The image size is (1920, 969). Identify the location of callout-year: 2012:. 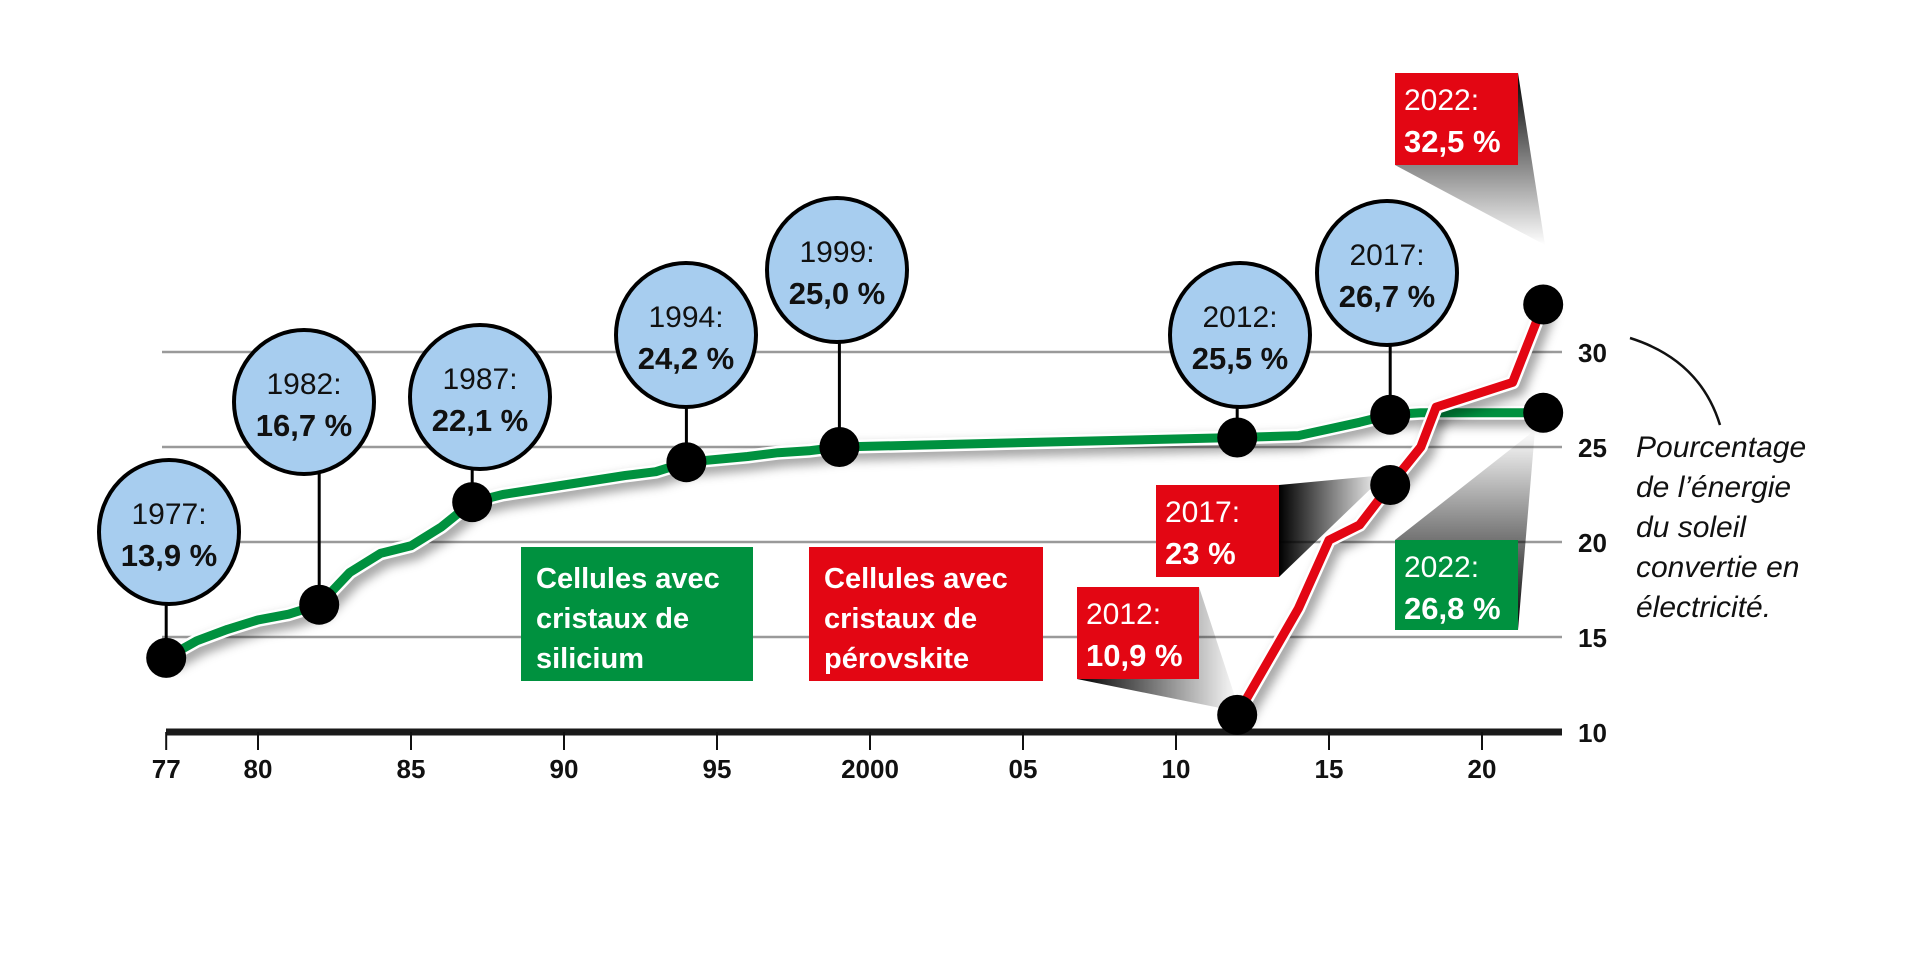
(1123, 614).